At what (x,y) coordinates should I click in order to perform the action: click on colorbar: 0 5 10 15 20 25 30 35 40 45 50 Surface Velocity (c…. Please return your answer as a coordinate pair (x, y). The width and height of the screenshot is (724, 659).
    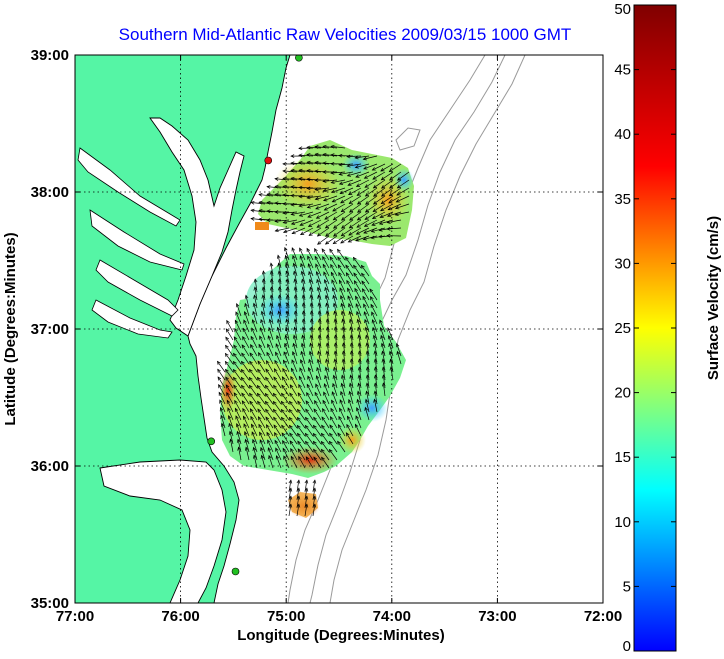
    Looking at the image, I should click on (668, 328).